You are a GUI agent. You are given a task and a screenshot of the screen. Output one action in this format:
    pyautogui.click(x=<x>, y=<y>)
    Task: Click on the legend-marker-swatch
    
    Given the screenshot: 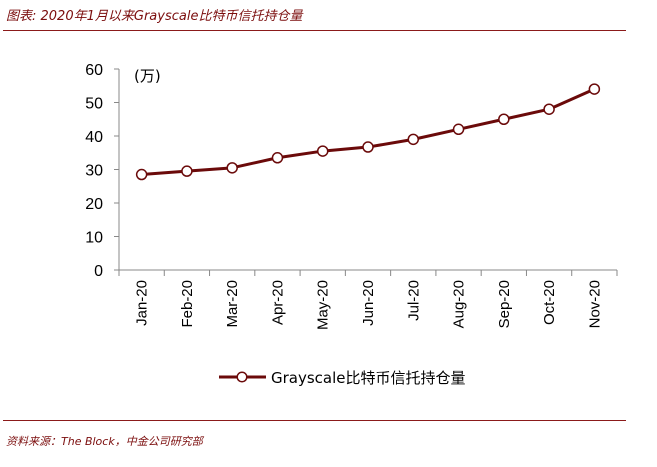 What is the action you would take?
    pyautogui.click(x=242, y=377)
    